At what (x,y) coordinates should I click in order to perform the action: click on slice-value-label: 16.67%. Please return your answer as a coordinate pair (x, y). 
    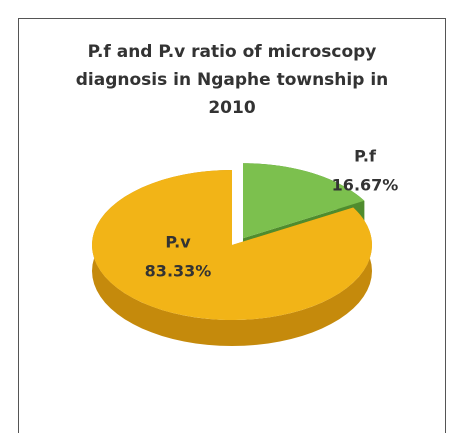
    Looking at the image, I should click on (365, 185).